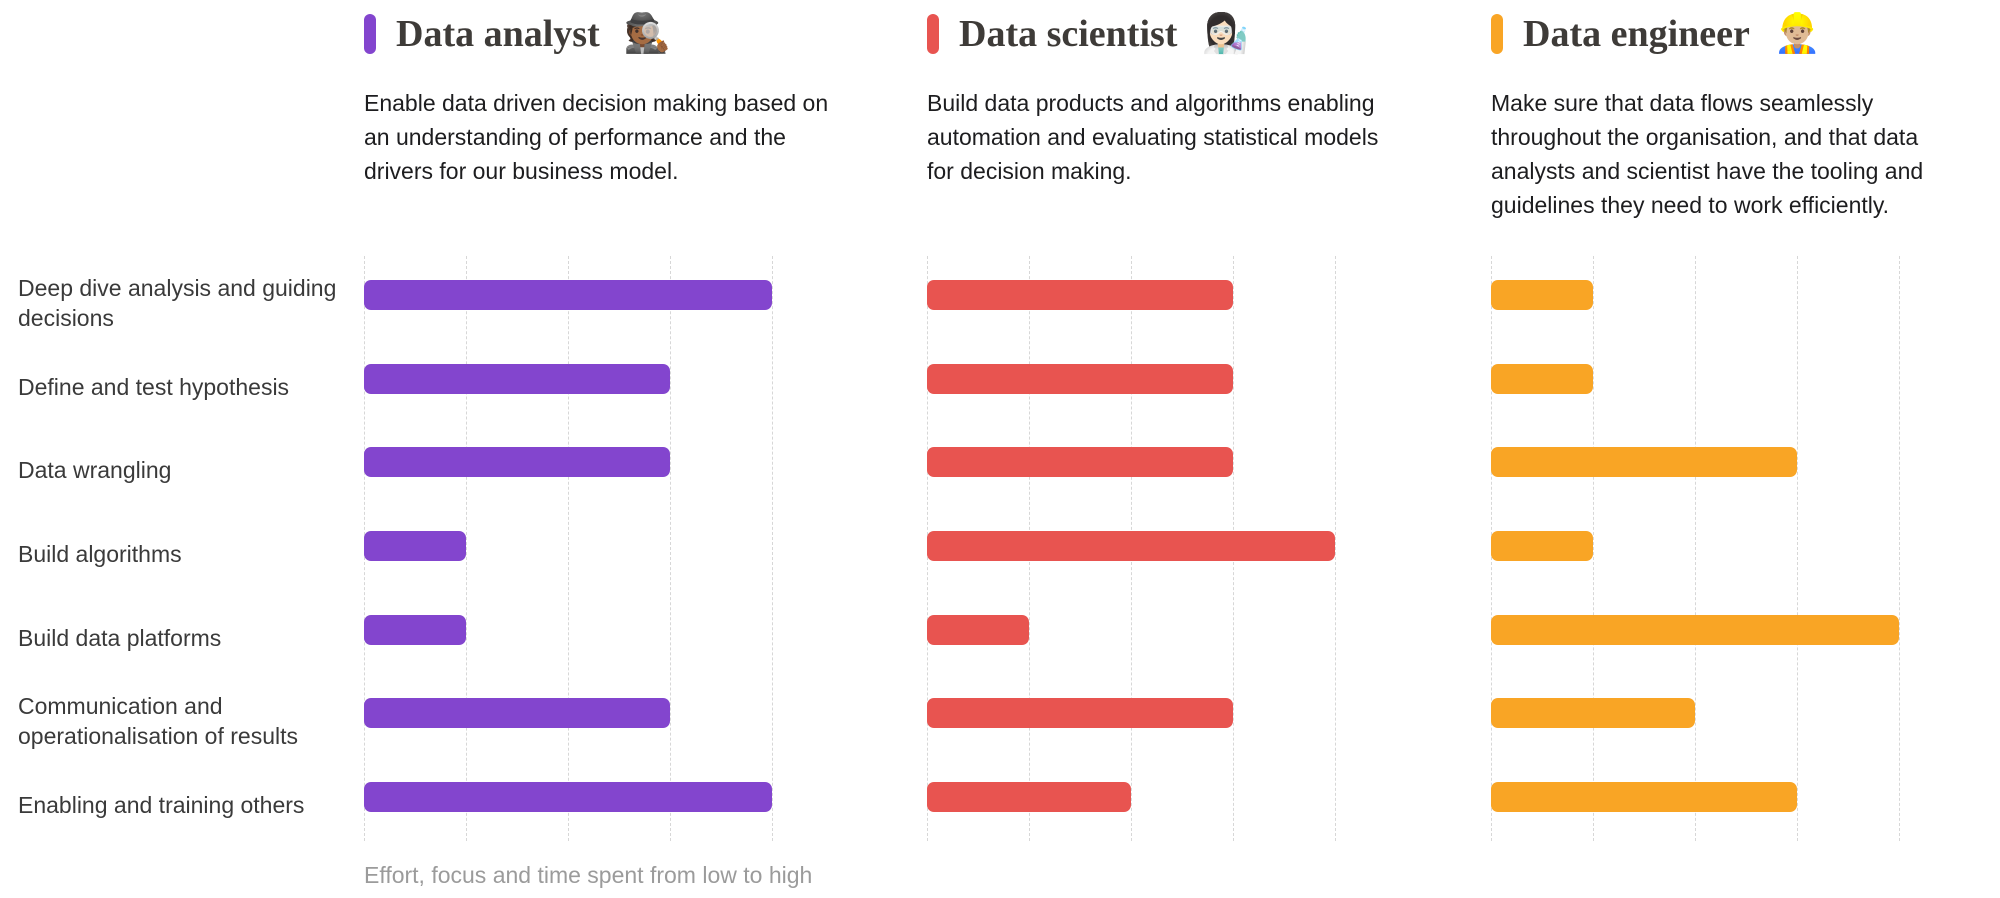  What do you see at coordinates (647, 34) in the screenshot?
I see `detective-emoji: 🕵🏾` at bounding box center [647, 34].